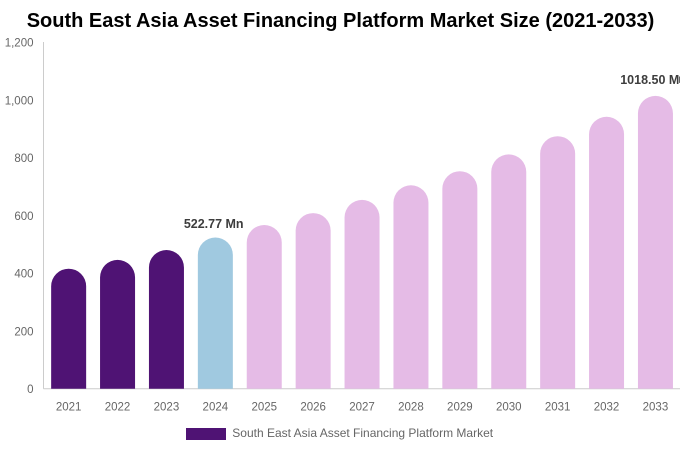 Image resolution: width=680 pixels, height=450 pixels. What do you see at coordinates (167, 407) in the screenshot?
I see `svg-text: 2023` at bounding box center [167, 407].